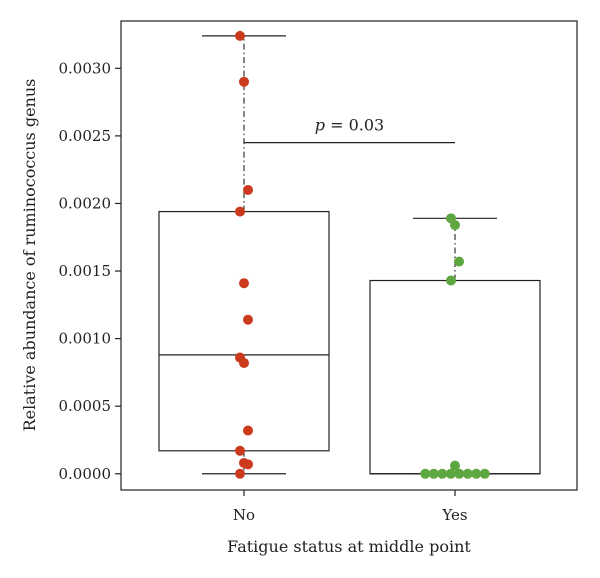  I want to click on x-axis-title: Fatigue status at middle point, so click(349, 546).